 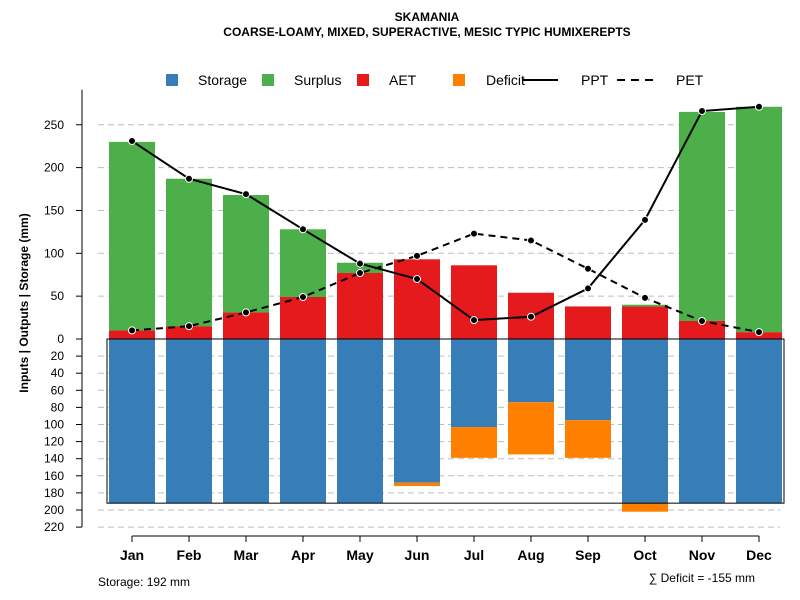 What do you see at coordinates (446, 549) in the screenshot?
I see `x-axis: Jan Feb Mar Apr May Jun Jul Aug Sep Oct Nov Dec` at bounding box center [446, 549].